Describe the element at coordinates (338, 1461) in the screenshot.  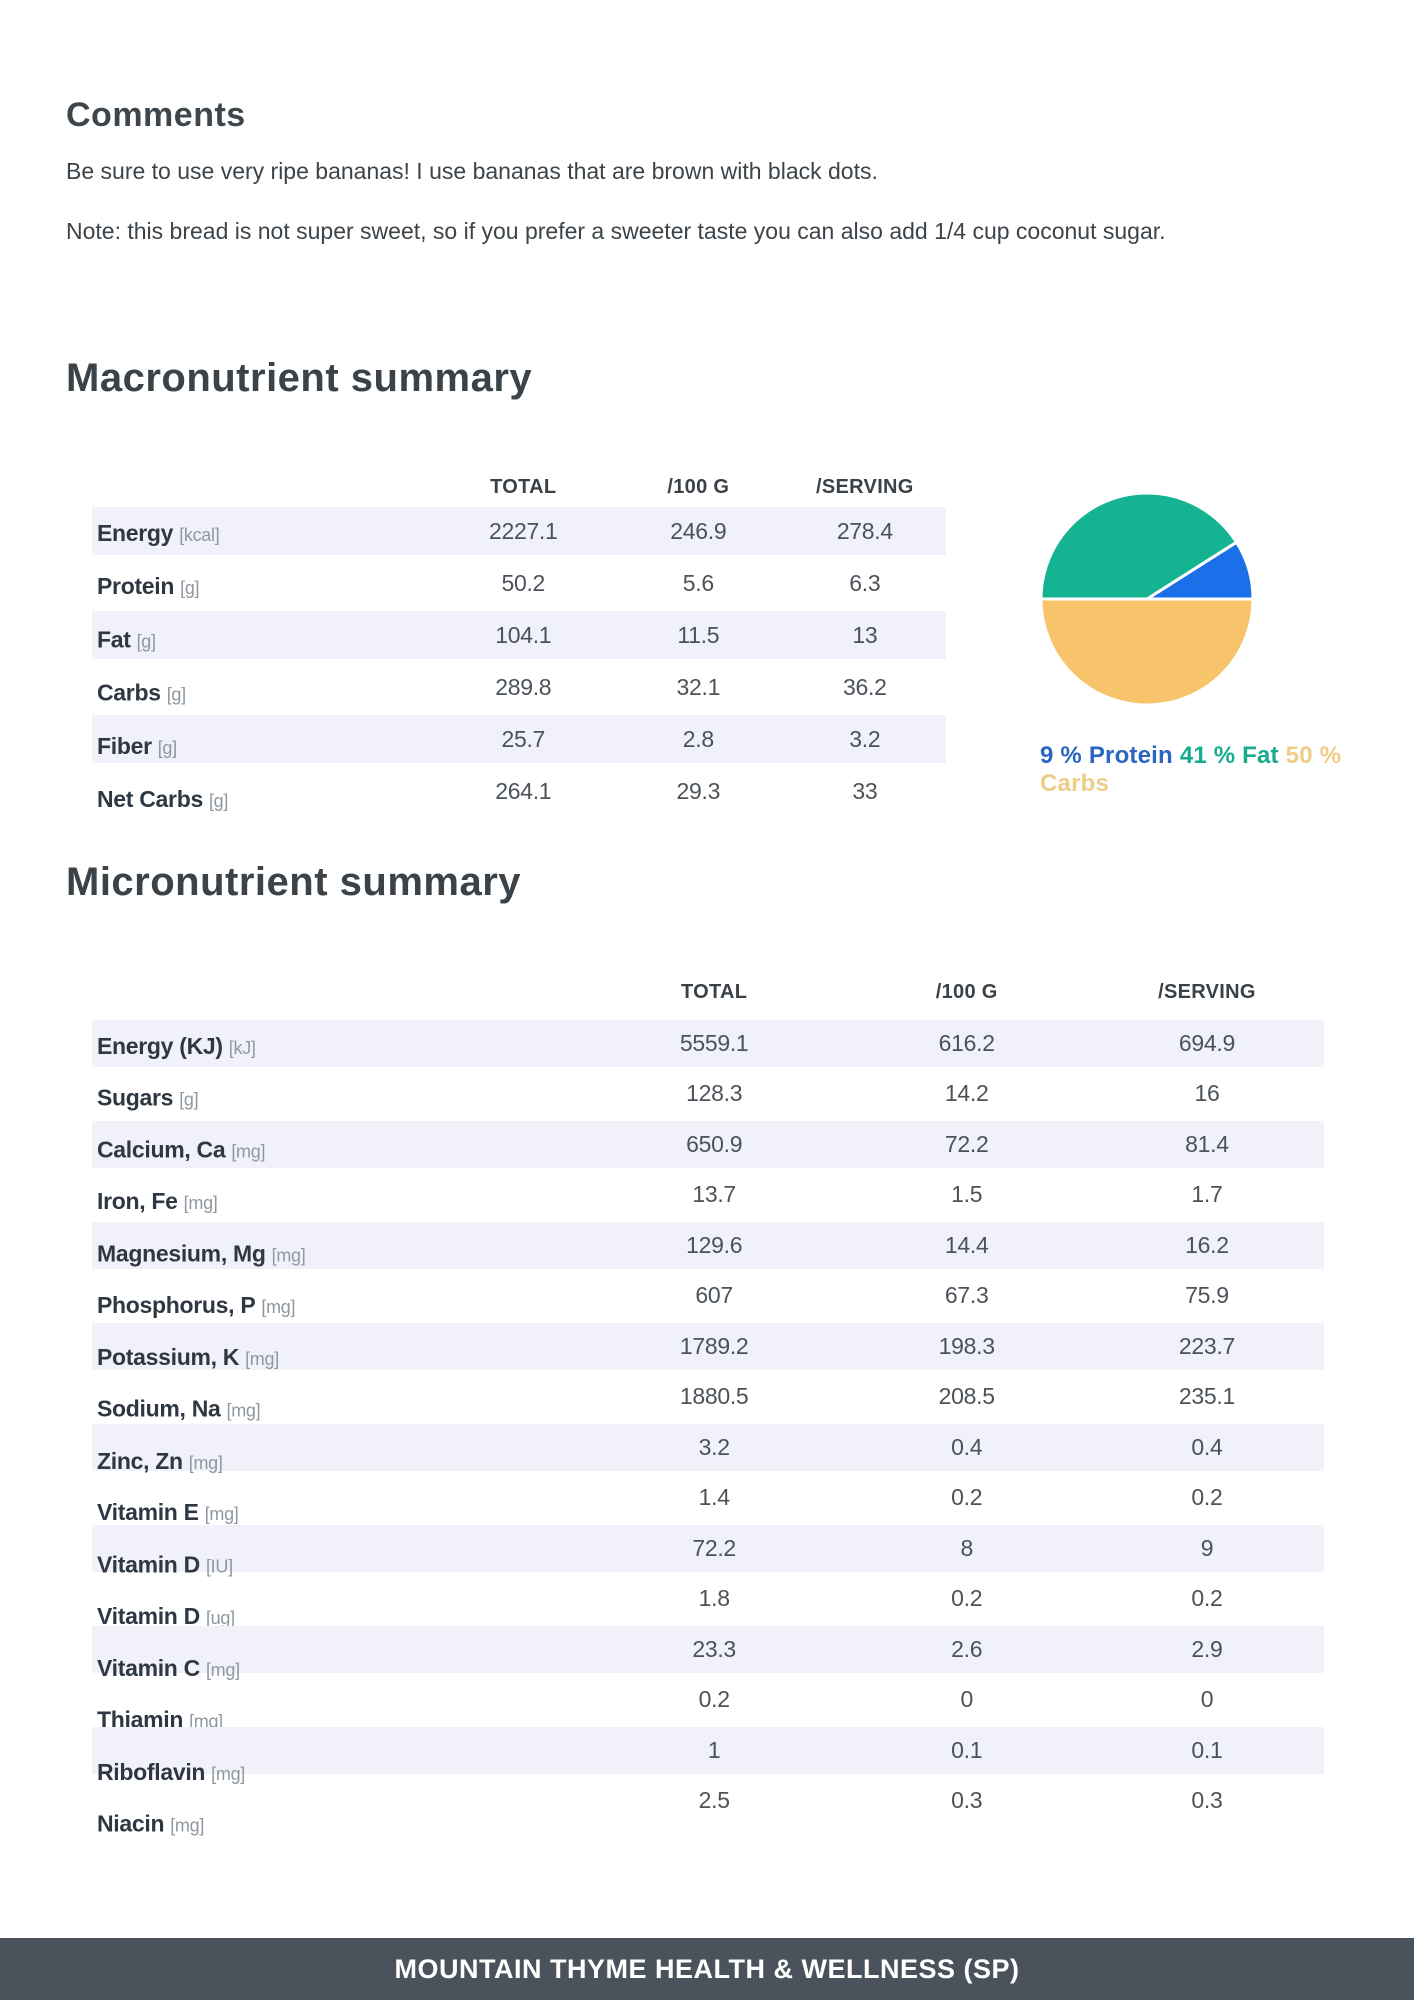
I see `row-label: Zinc, Zn [mg]` at that location.